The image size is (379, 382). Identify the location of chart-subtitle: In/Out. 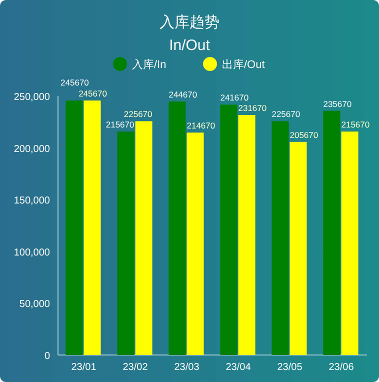
(190, 45).